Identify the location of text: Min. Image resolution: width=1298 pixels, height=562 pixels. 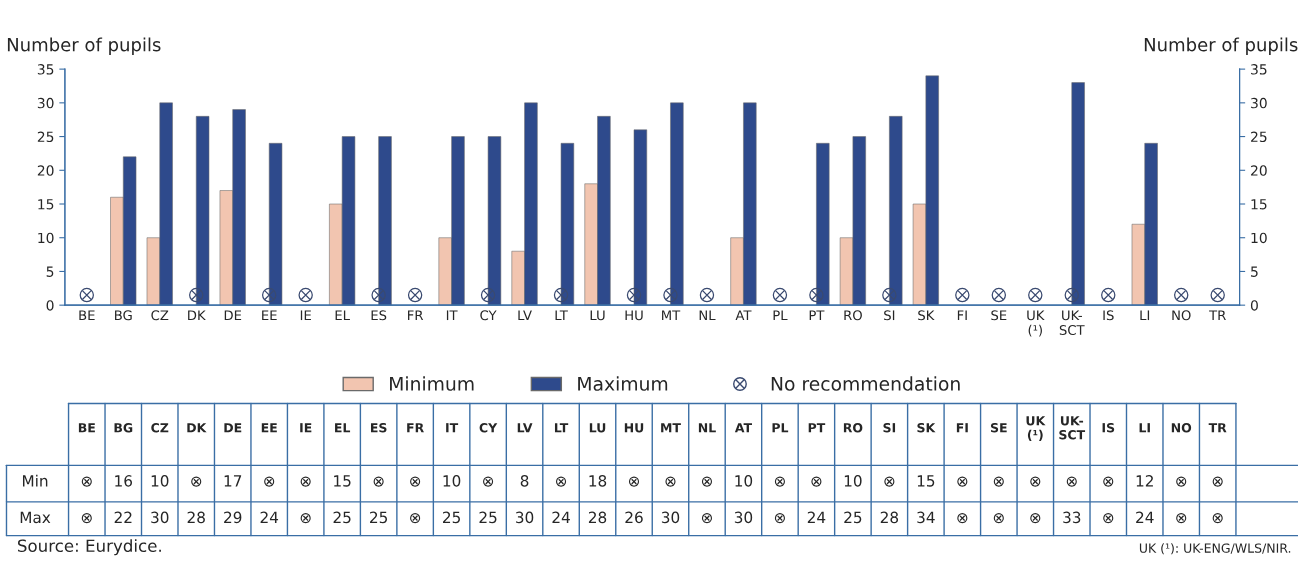
(35, 480).